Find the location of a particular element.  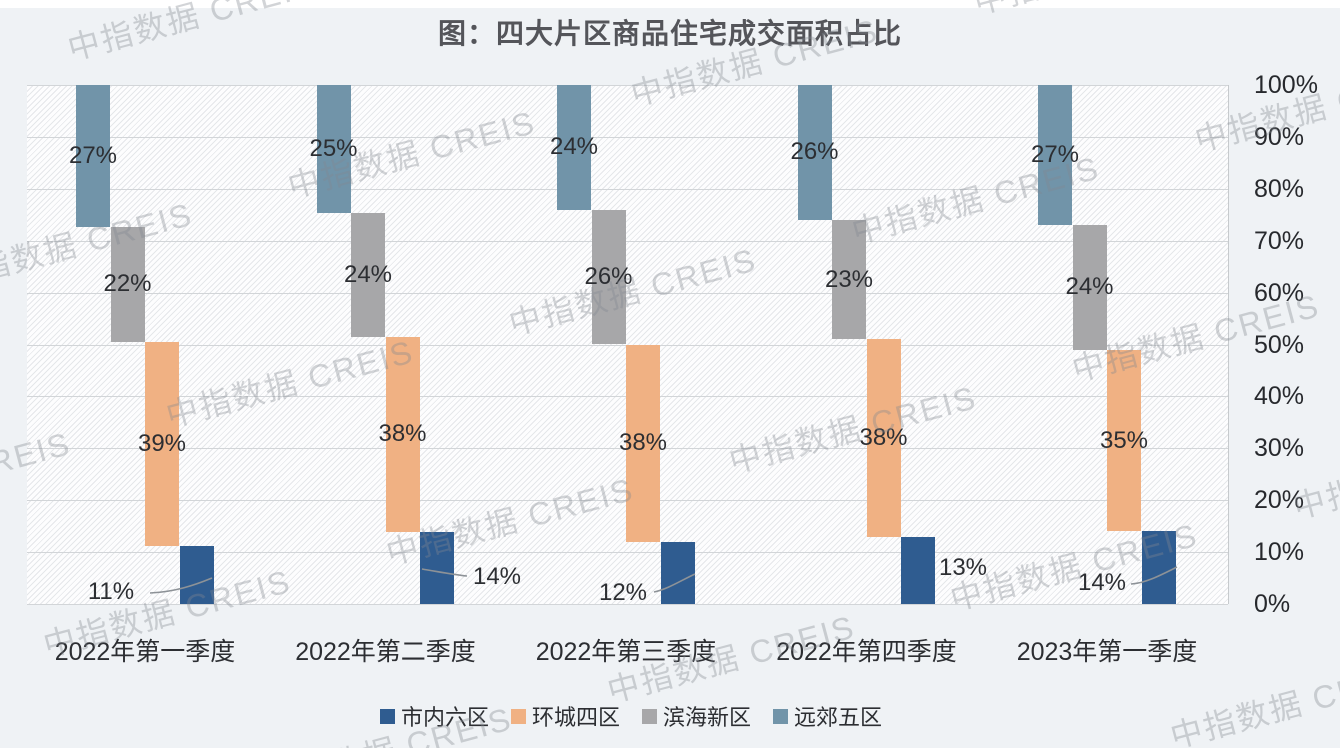

bar-value-label: 22% is located at coordinates (127, 284).